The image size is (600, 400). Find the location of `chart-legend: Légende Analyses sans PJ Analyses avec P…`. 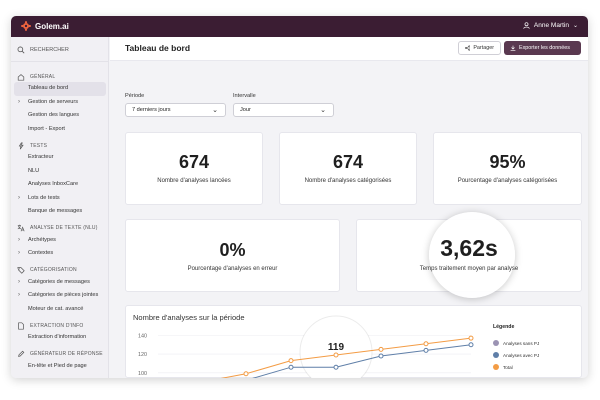

chart-legend: Légende Analyses sans PJ Analyses avec P… is located at coordinates (516, 348).